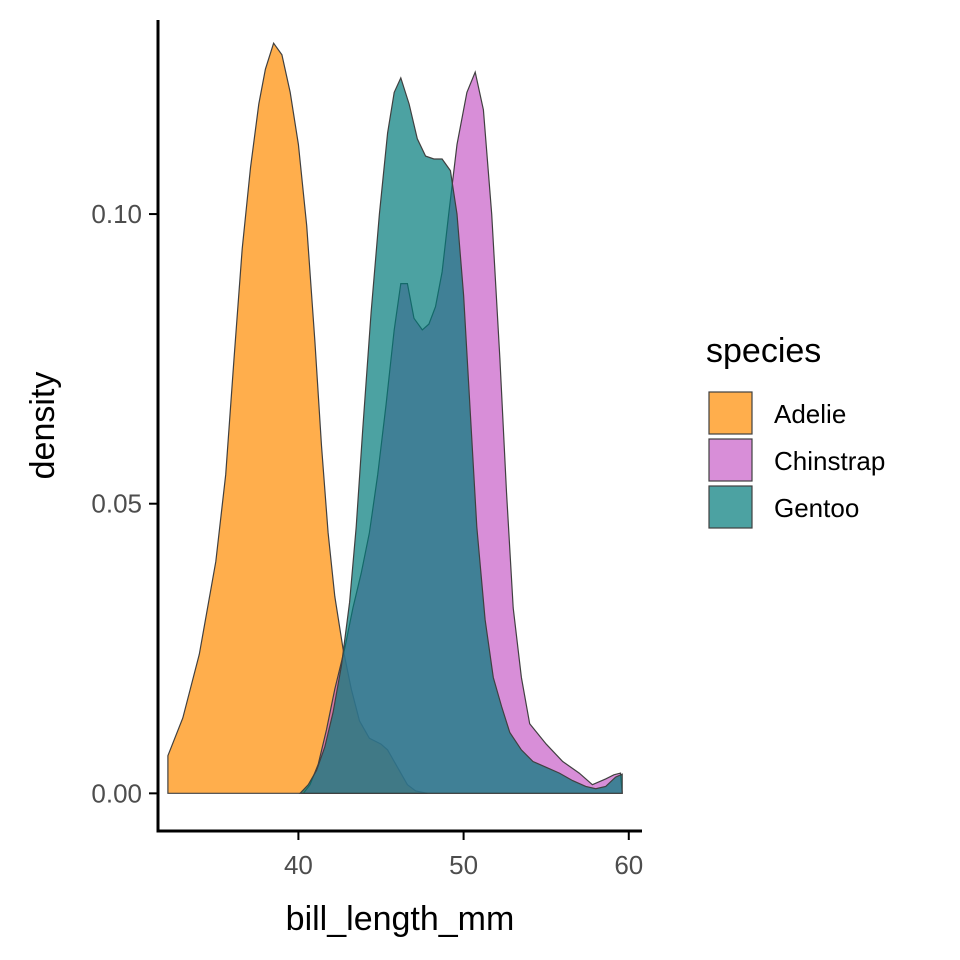  Describe the element at coordinates (829, 461) in the screenshot. I see `legend-label-chinstrap: Chinstrap` at that location.